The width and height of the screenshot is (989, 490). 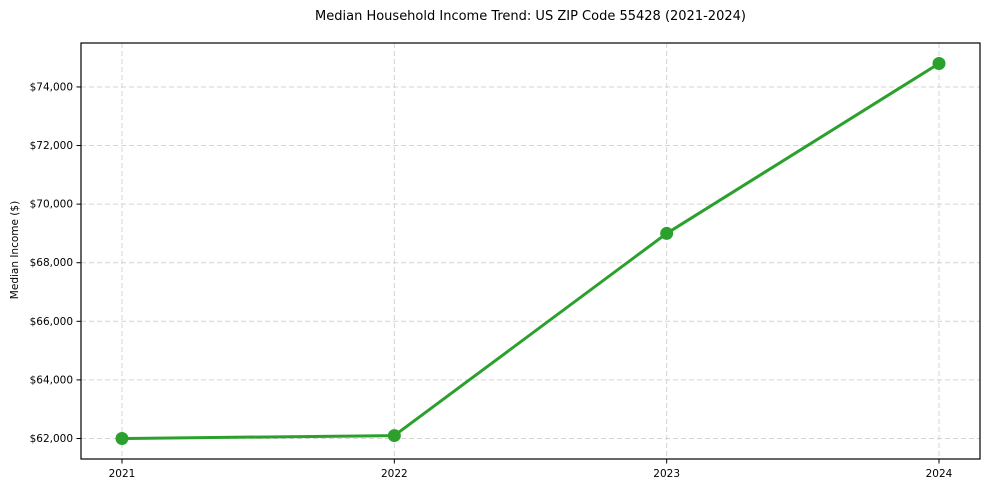 I want to click on y-tick-label: $72,000, so click(x=51, y=146).